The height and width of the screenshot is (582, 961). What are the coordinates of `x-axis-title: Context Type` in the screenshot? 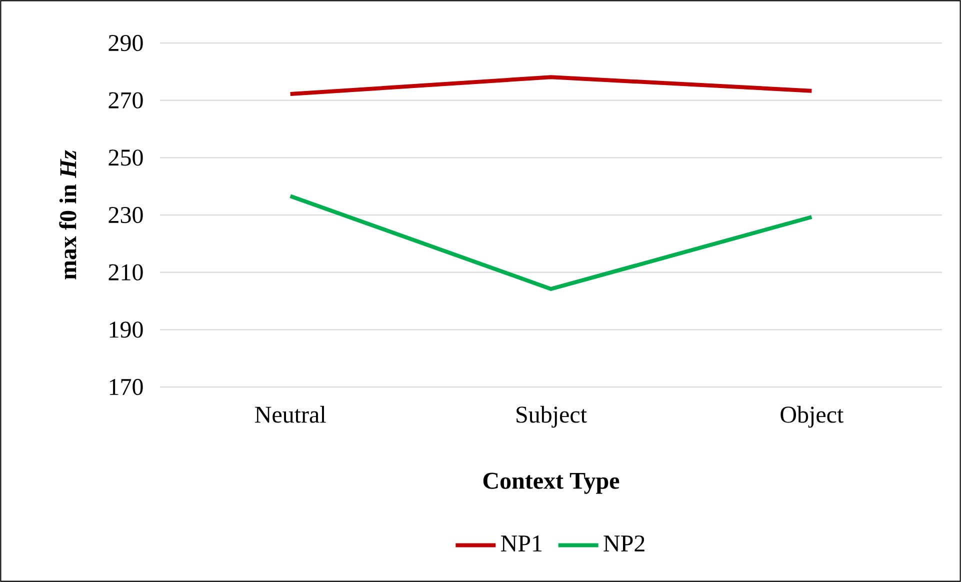 It's located at (551, 483).